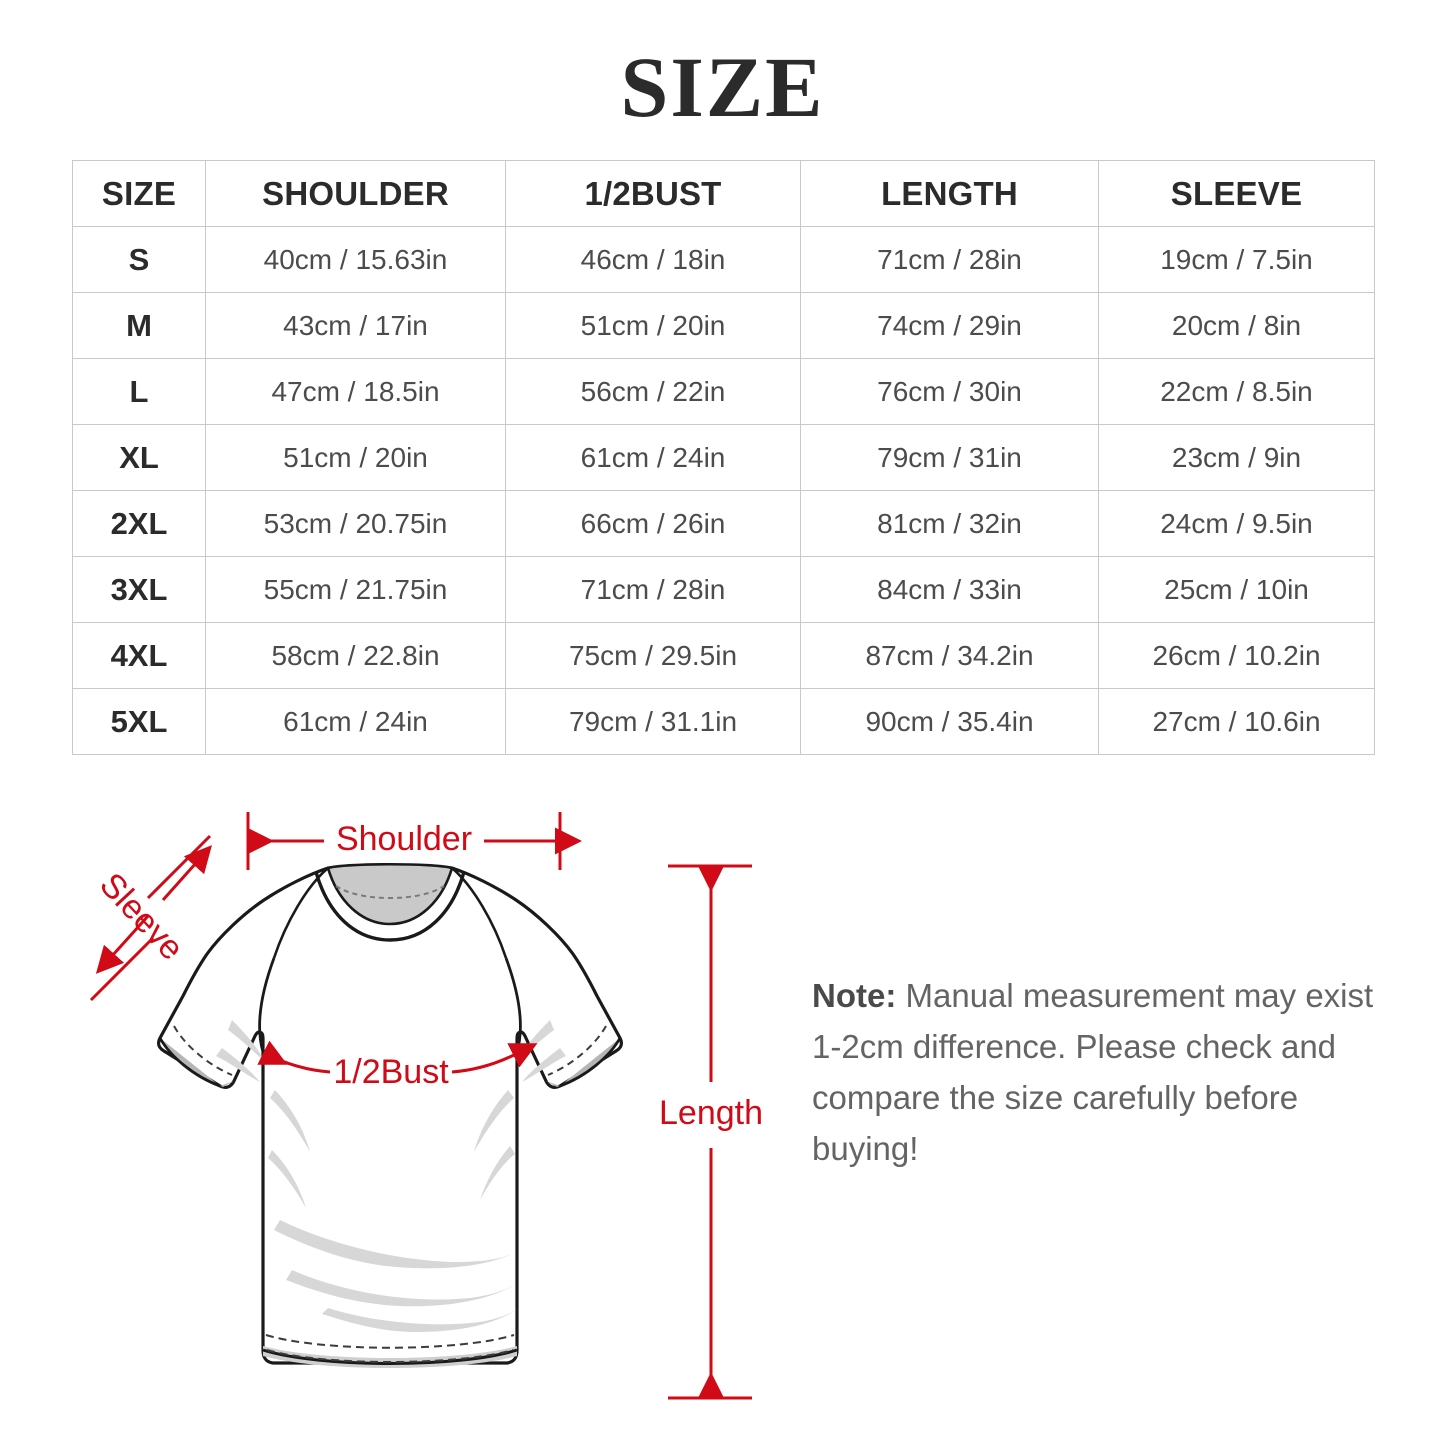 The width and height of the screenshot is (1445, 1445). I want to click on cell-sleeve: 23cm / 9in, so click(1236, 457).